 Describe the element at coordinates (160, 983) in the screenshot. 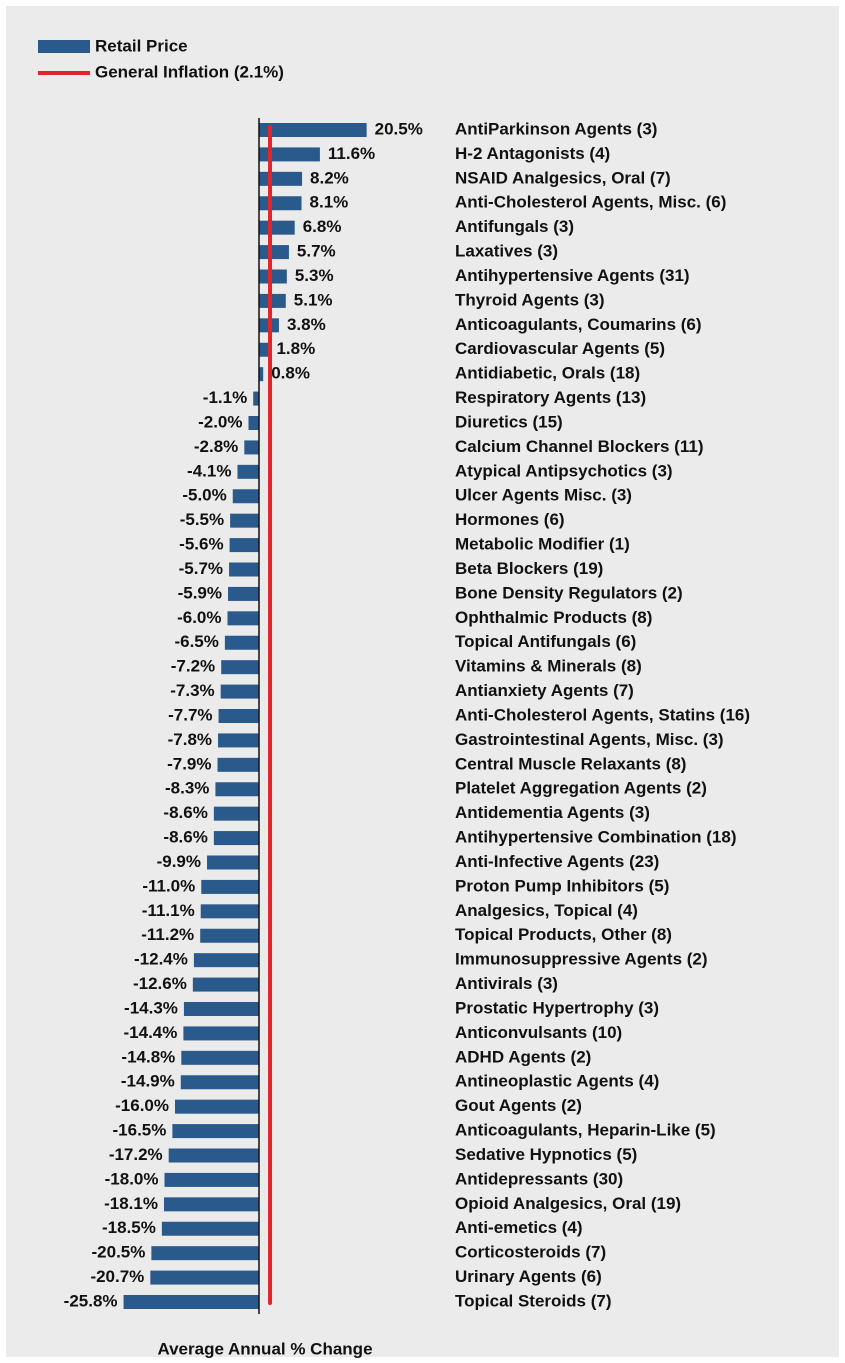

I see `value-label: -12.6%` at that location.